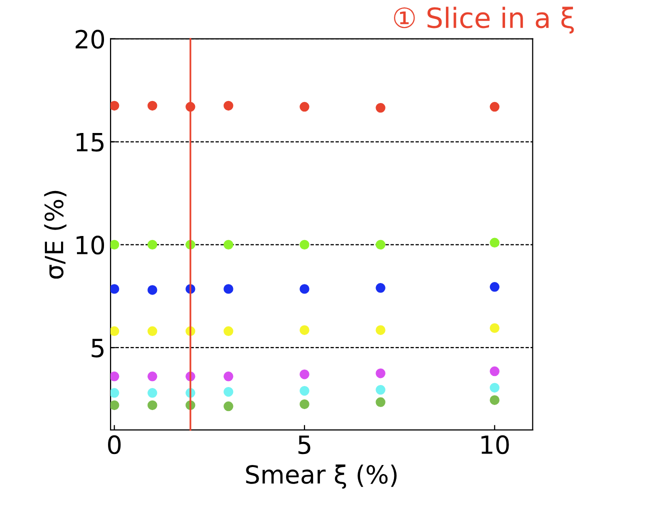 The width and height of the screenshot is (670, 518). Describe the element at coordinates (90, 245) in the screenshot. I see `y-tick-label: 10` at that location.